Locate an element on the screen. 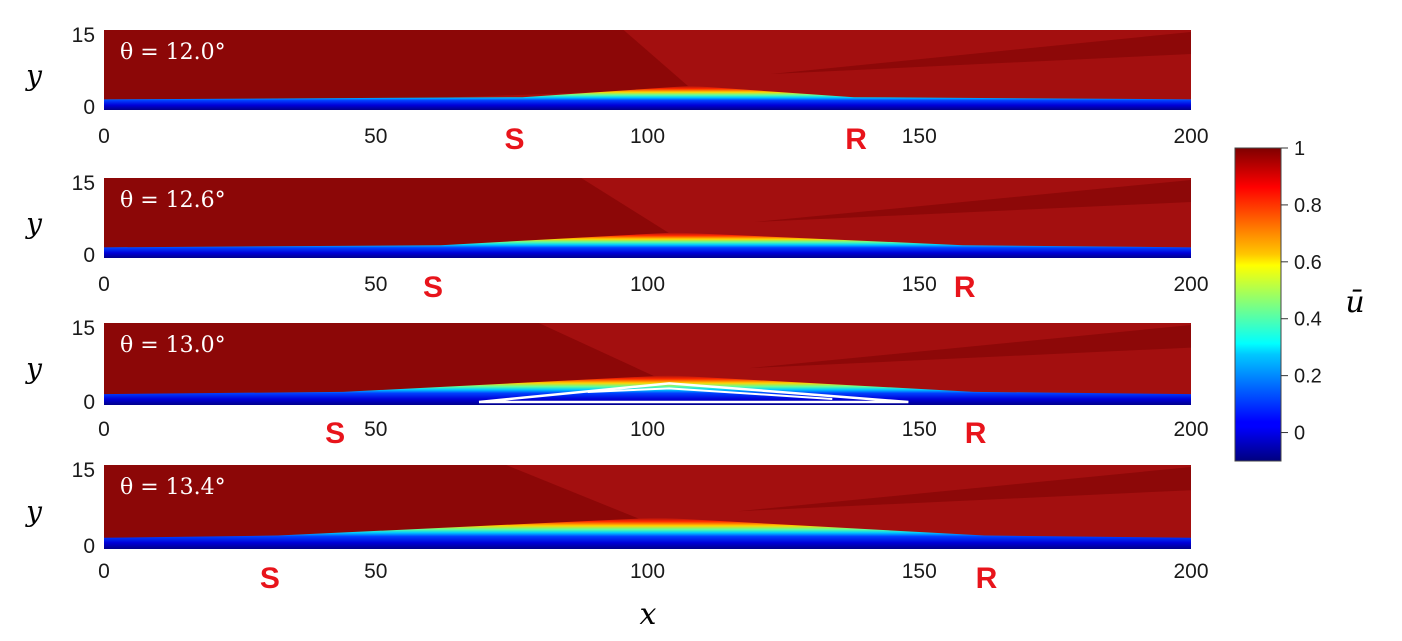 This screenshot has height=641, width=1402. panel-angle-label: θ = 13.4° is located at coordinates (173, 487).